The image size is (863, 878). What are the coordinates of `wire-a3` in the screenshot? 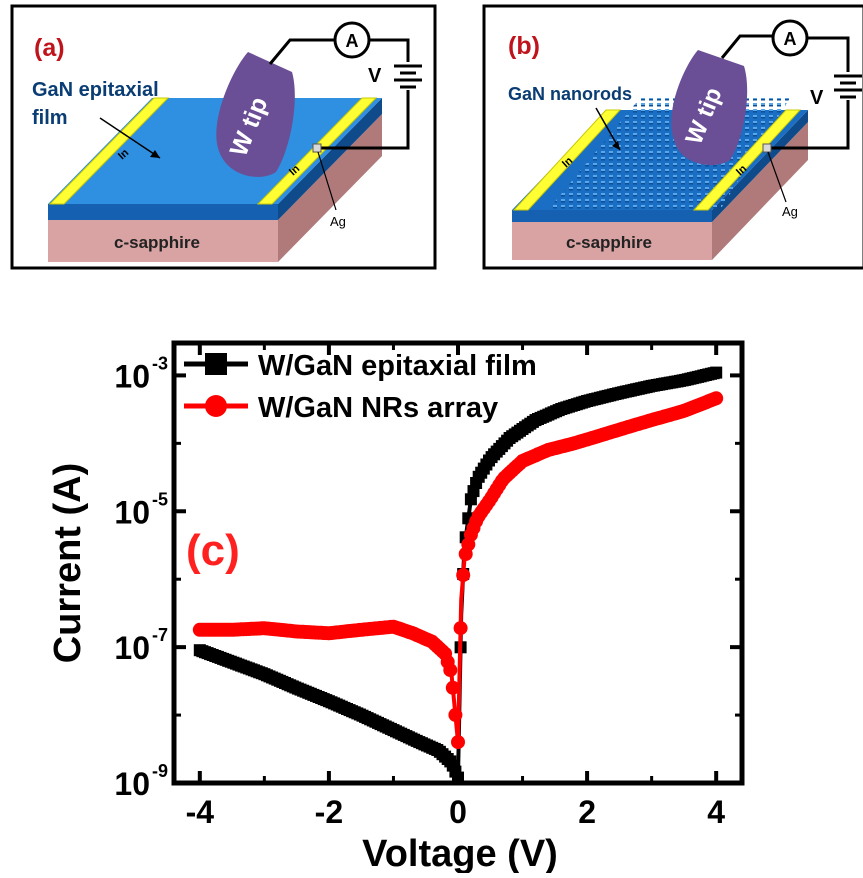 It's located at (364, 120).